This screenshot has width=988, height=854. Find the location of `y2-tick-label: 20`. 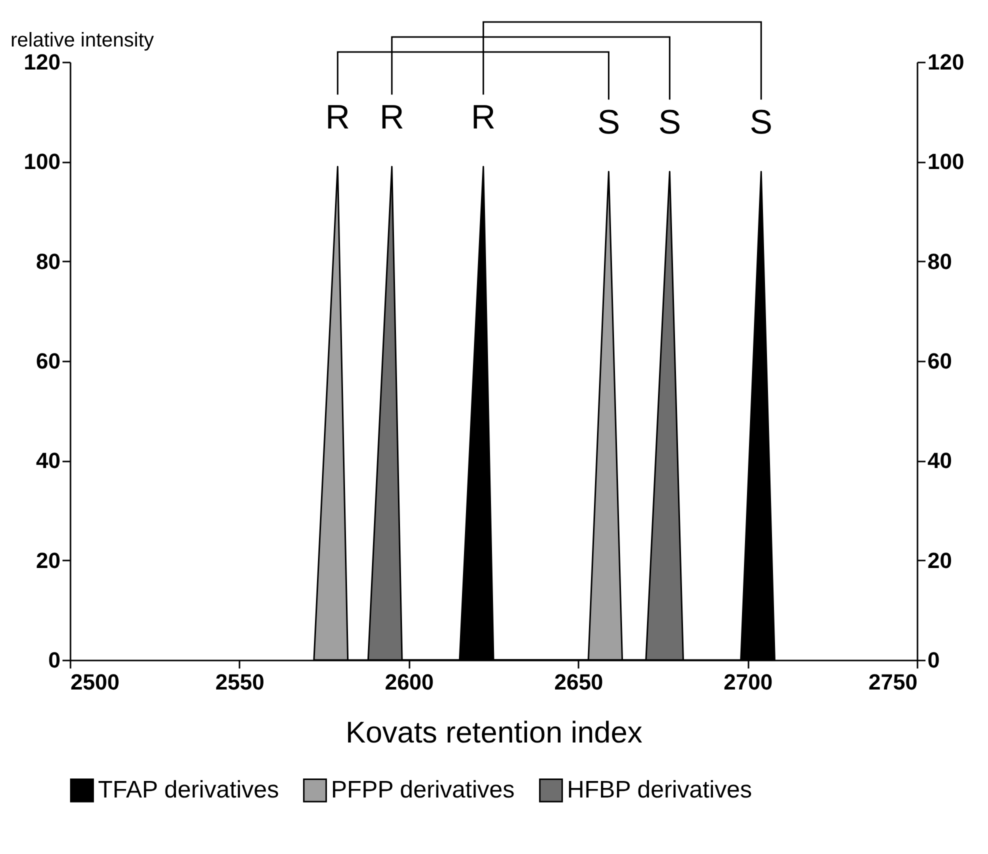

y2-tick-label: 20 is located at coordinates (940, 560).